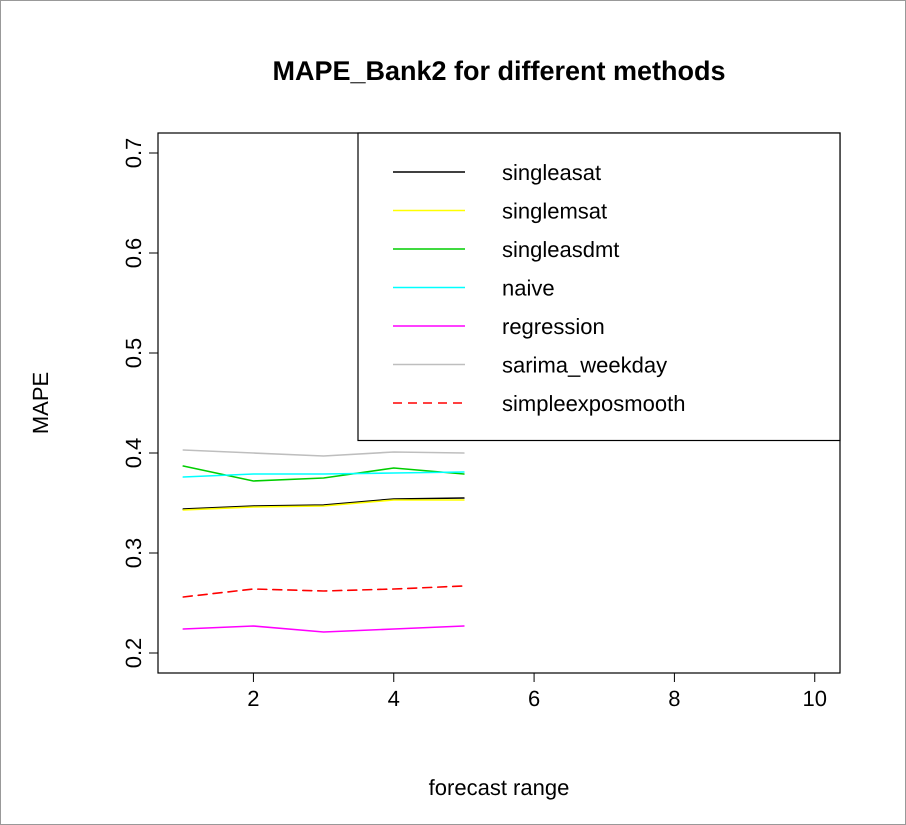 This screenshot has height=825, width=906. What do you see at coordinates (133, 153) in the screenshot?
I see `y-tick-label: 0.7` at bounding box center [133, 153].